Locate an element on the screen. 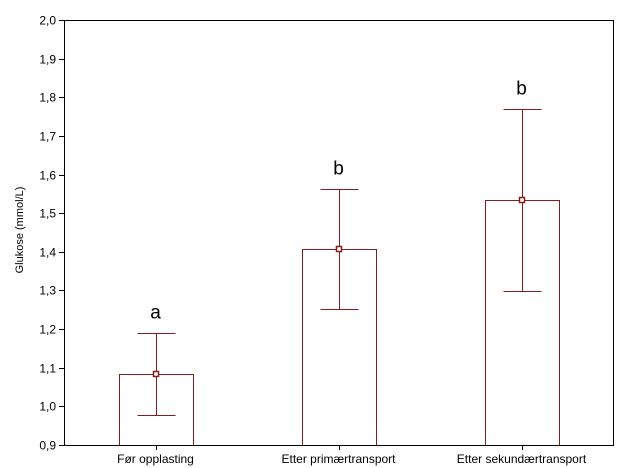 The height and width of the screenshot is (468, 621). y-tick-label: 0,9 is located at coordinates (47, 446).